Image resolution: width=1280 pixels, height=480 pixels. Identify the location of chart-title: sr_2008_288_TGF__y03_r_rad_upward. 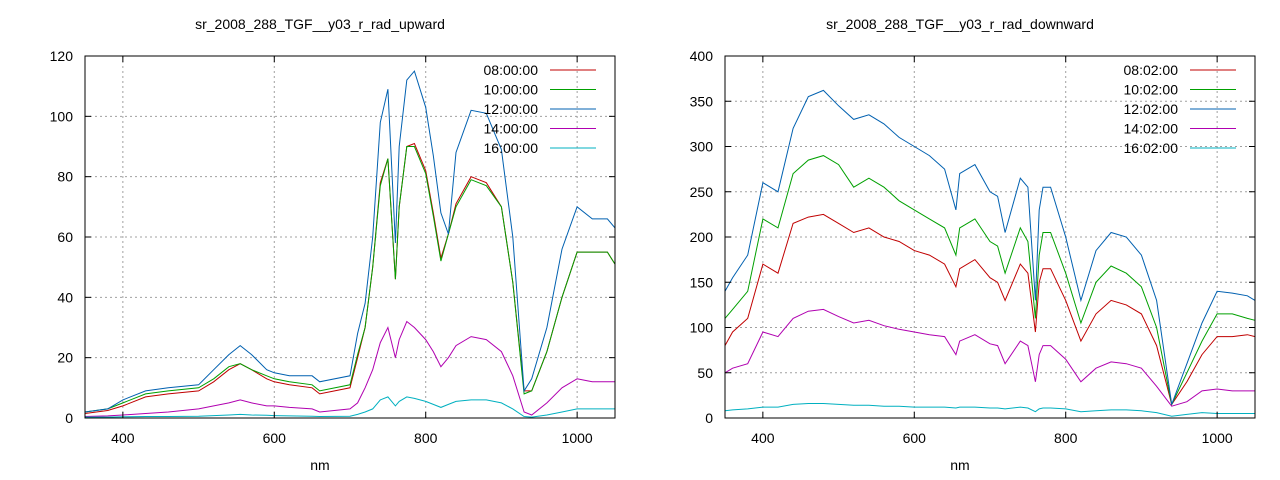
(320, 24).